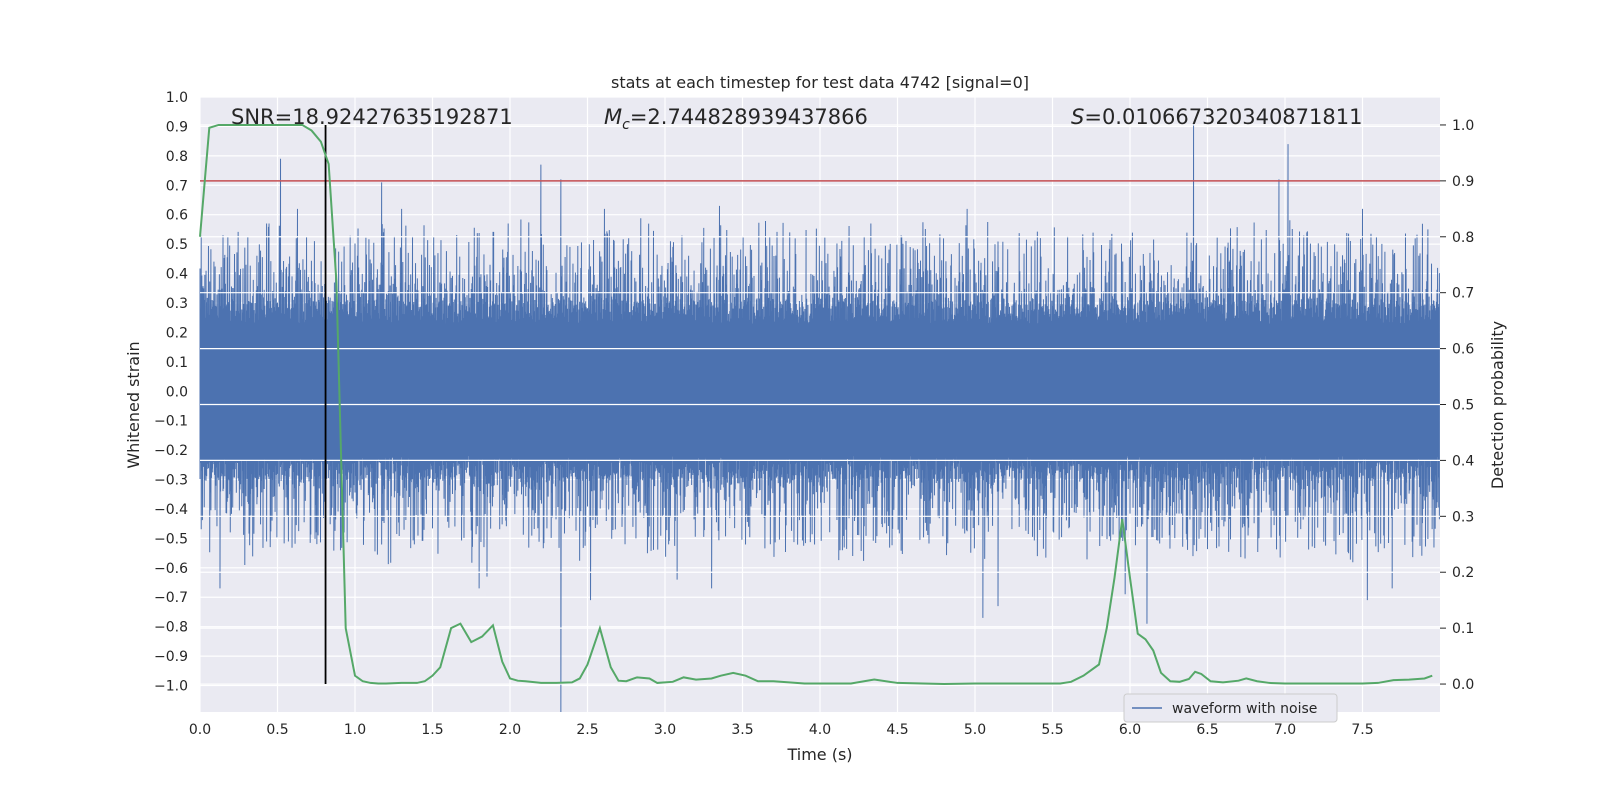  Describe the element at coordinates (177, 186) in the screenshot. I see `y-tick-label: 0.7` at that location.